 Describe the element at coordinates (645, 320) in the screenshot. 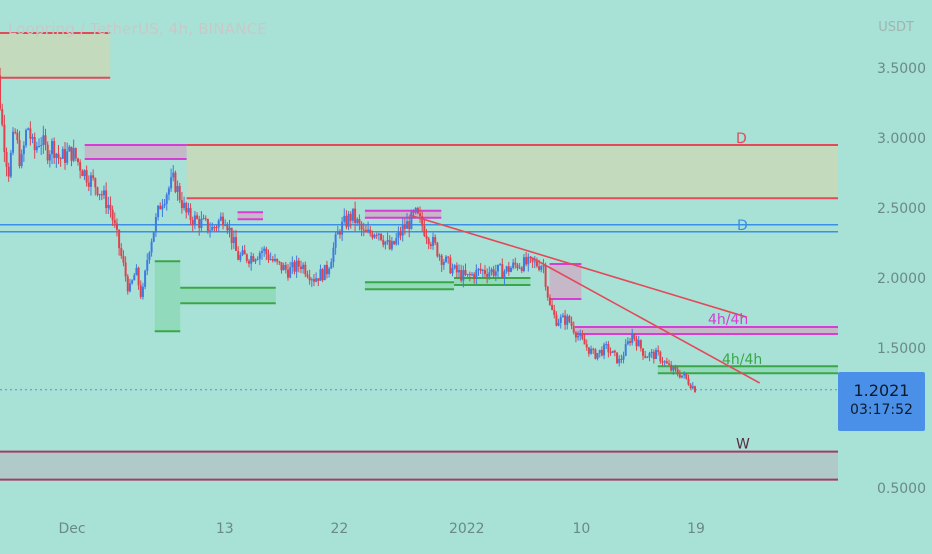

I see `trendline-lower` at that location.